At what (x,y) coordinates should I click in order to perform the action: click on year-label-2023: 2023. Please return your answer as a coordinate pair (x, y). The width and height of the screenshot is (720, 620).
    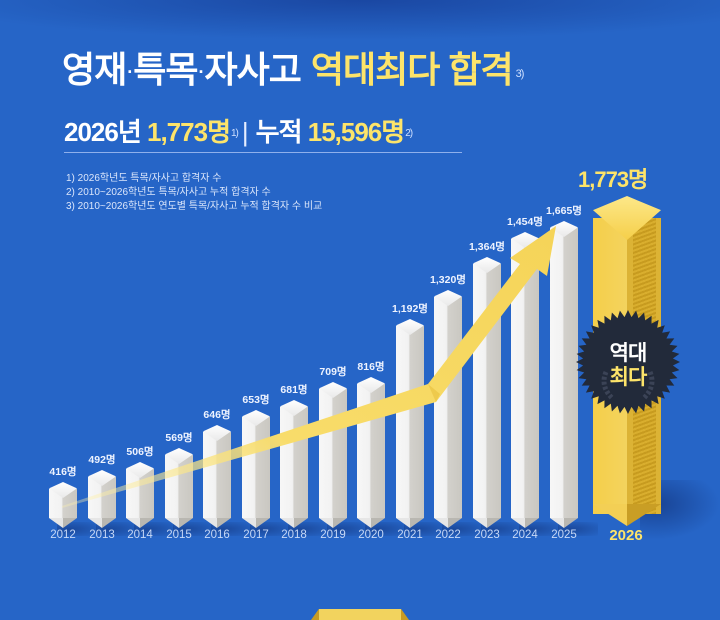
    Looking at the image, I should click on (487, 535).